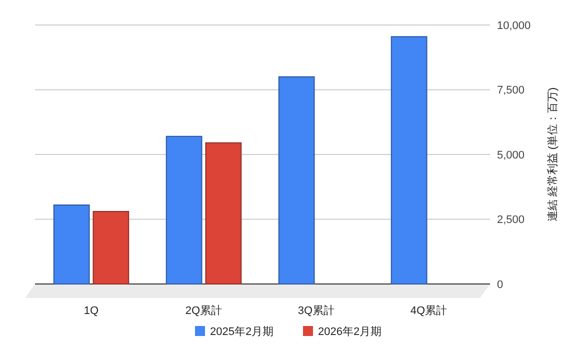 Image resolution: width=580 pixels, height=362 pixels. What do you see at coordinates (511, 90) in the screenshot?
I see `y-tick-label: 7,500` at bounding box center [511, 90].